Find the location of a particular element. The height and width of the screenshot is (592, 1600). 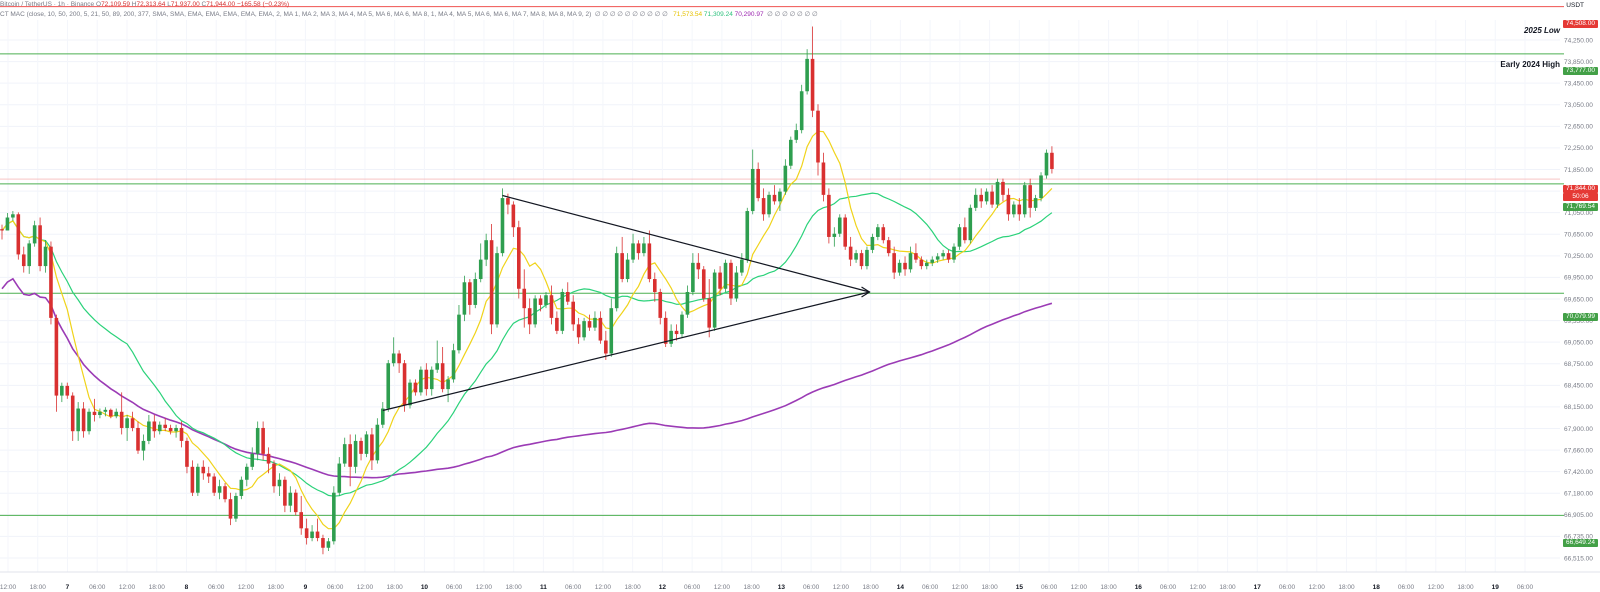

y-tick-label: 67,180.00 is located at coordinates (1578, 494).